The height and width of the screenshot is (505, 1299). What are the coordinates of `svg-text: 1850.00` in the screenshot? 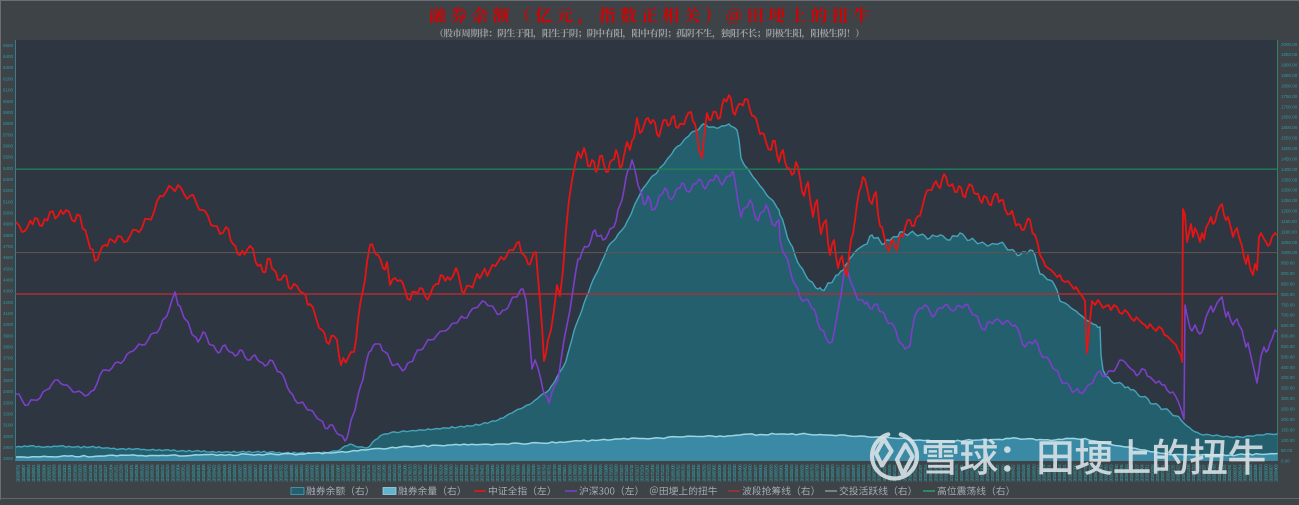 It's located at (1289, 75).